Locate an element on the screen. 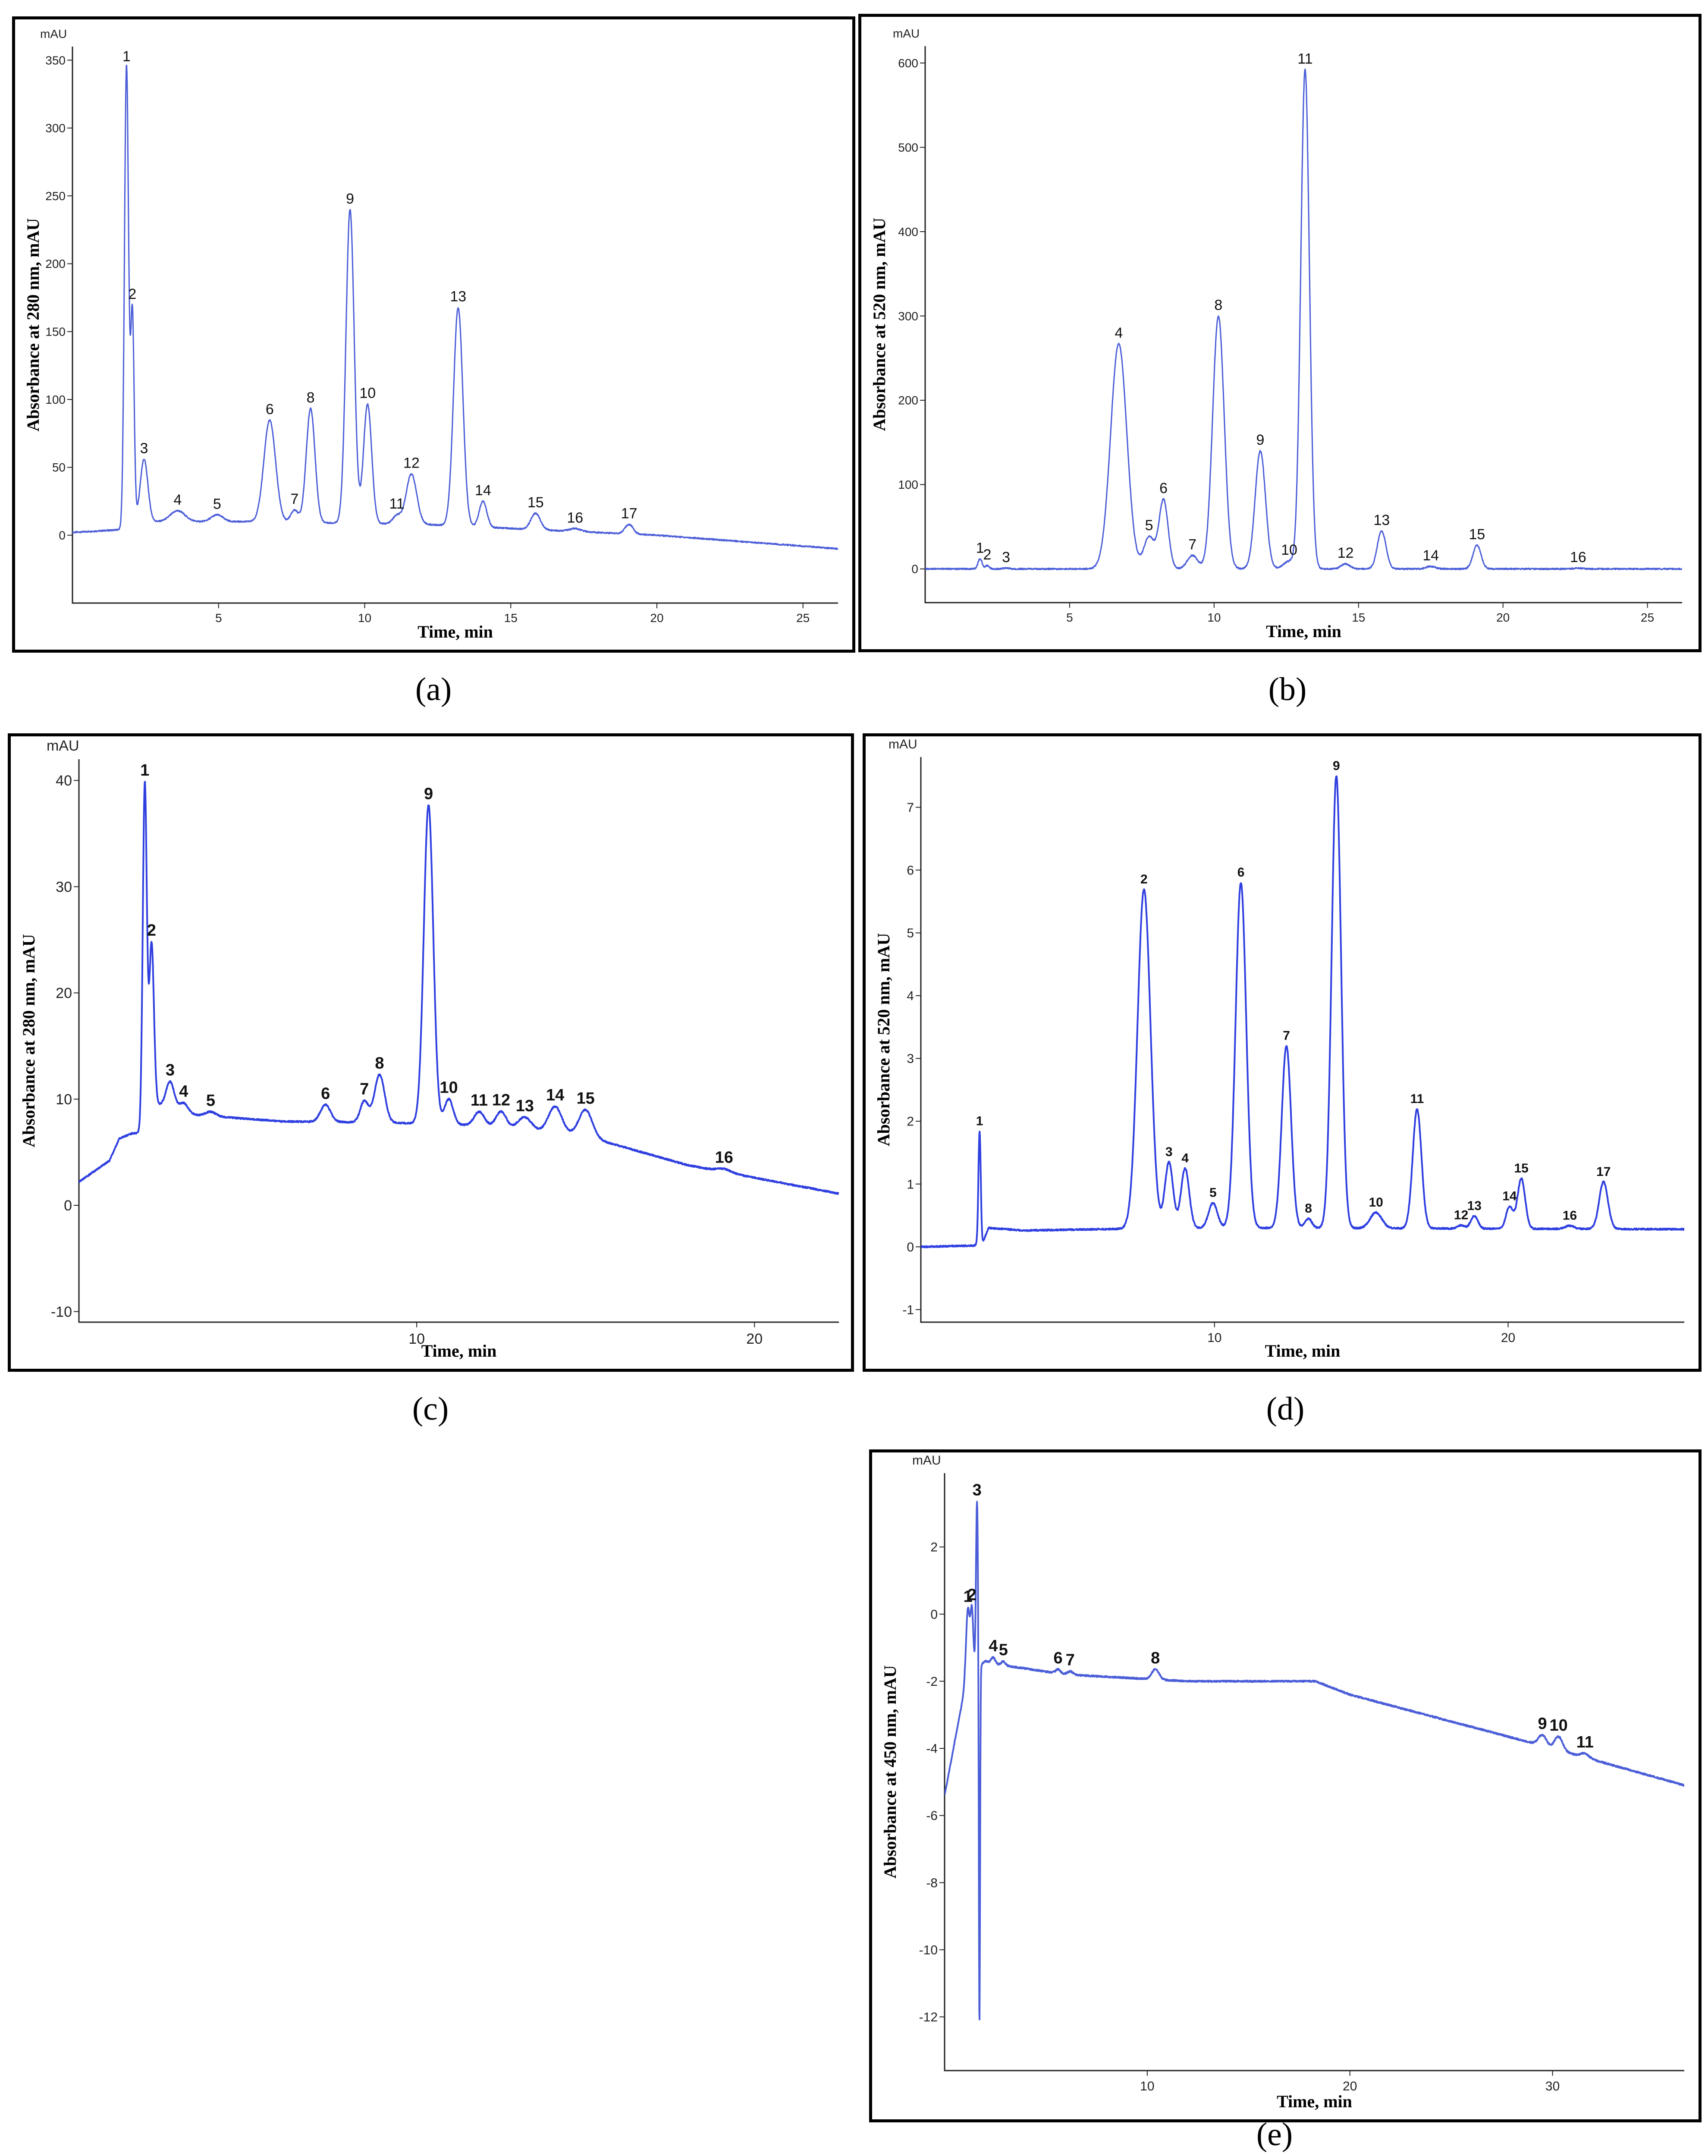 The image size is (1708, 2156). caption-c: (c) is located at coordinates (430, 1409).